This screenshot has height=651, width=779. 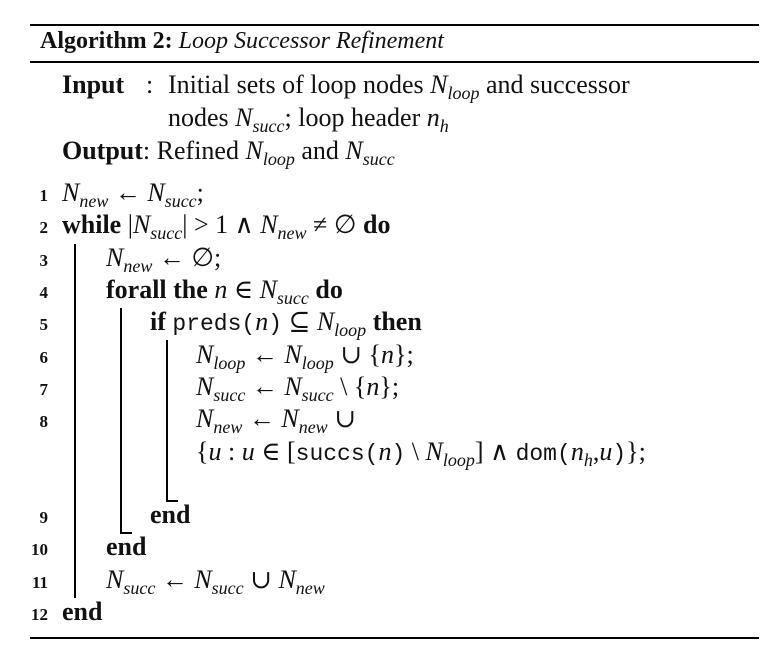 What do you see at coordinates (102, 150) in the screenshot?
I see `output-label: Output` at bounding box center [102, 150].